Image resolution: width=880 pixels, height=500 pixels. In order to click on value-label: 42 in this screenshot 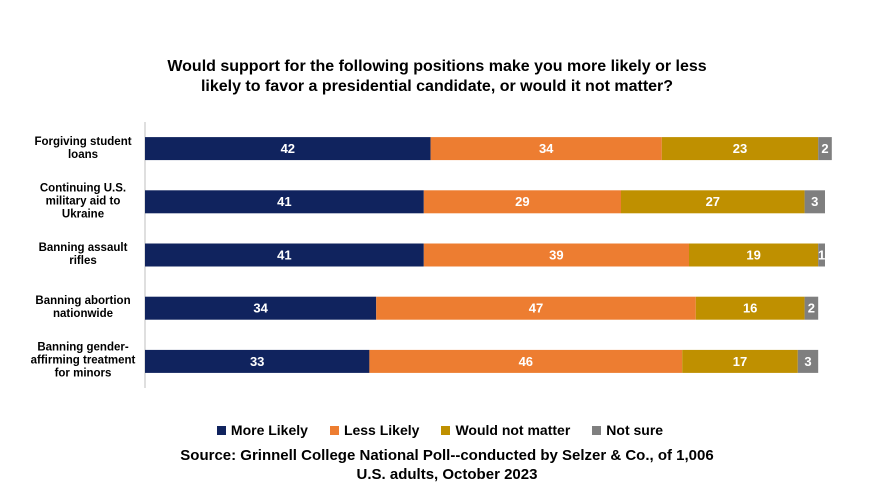, I will do `click(288, 148)`.